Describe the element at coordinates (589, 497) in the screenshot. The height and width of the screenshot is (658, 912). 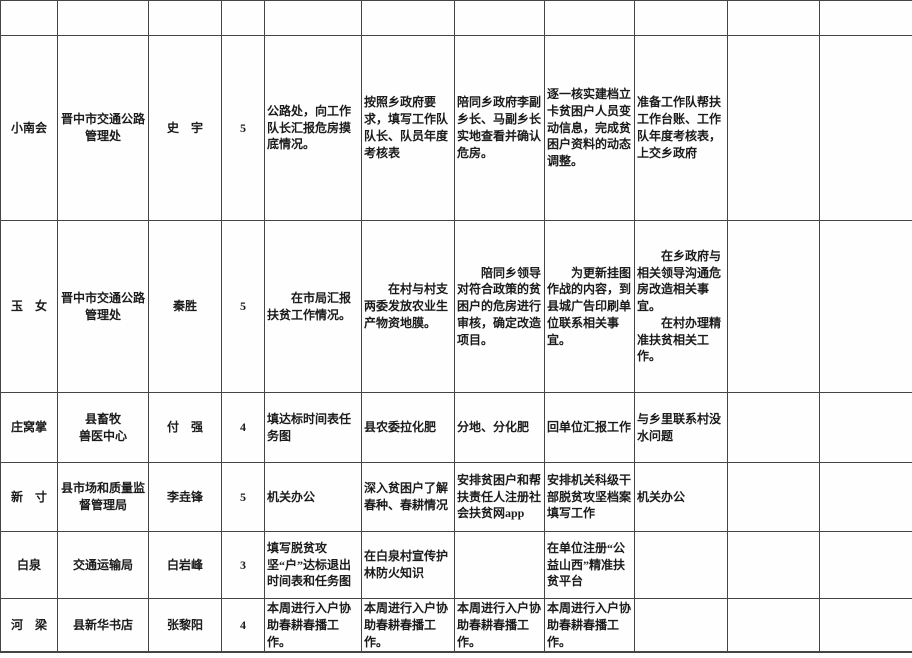
I see `table-cell: 安排机关科级干部脱贫攻坚档案填写工作` at that location.